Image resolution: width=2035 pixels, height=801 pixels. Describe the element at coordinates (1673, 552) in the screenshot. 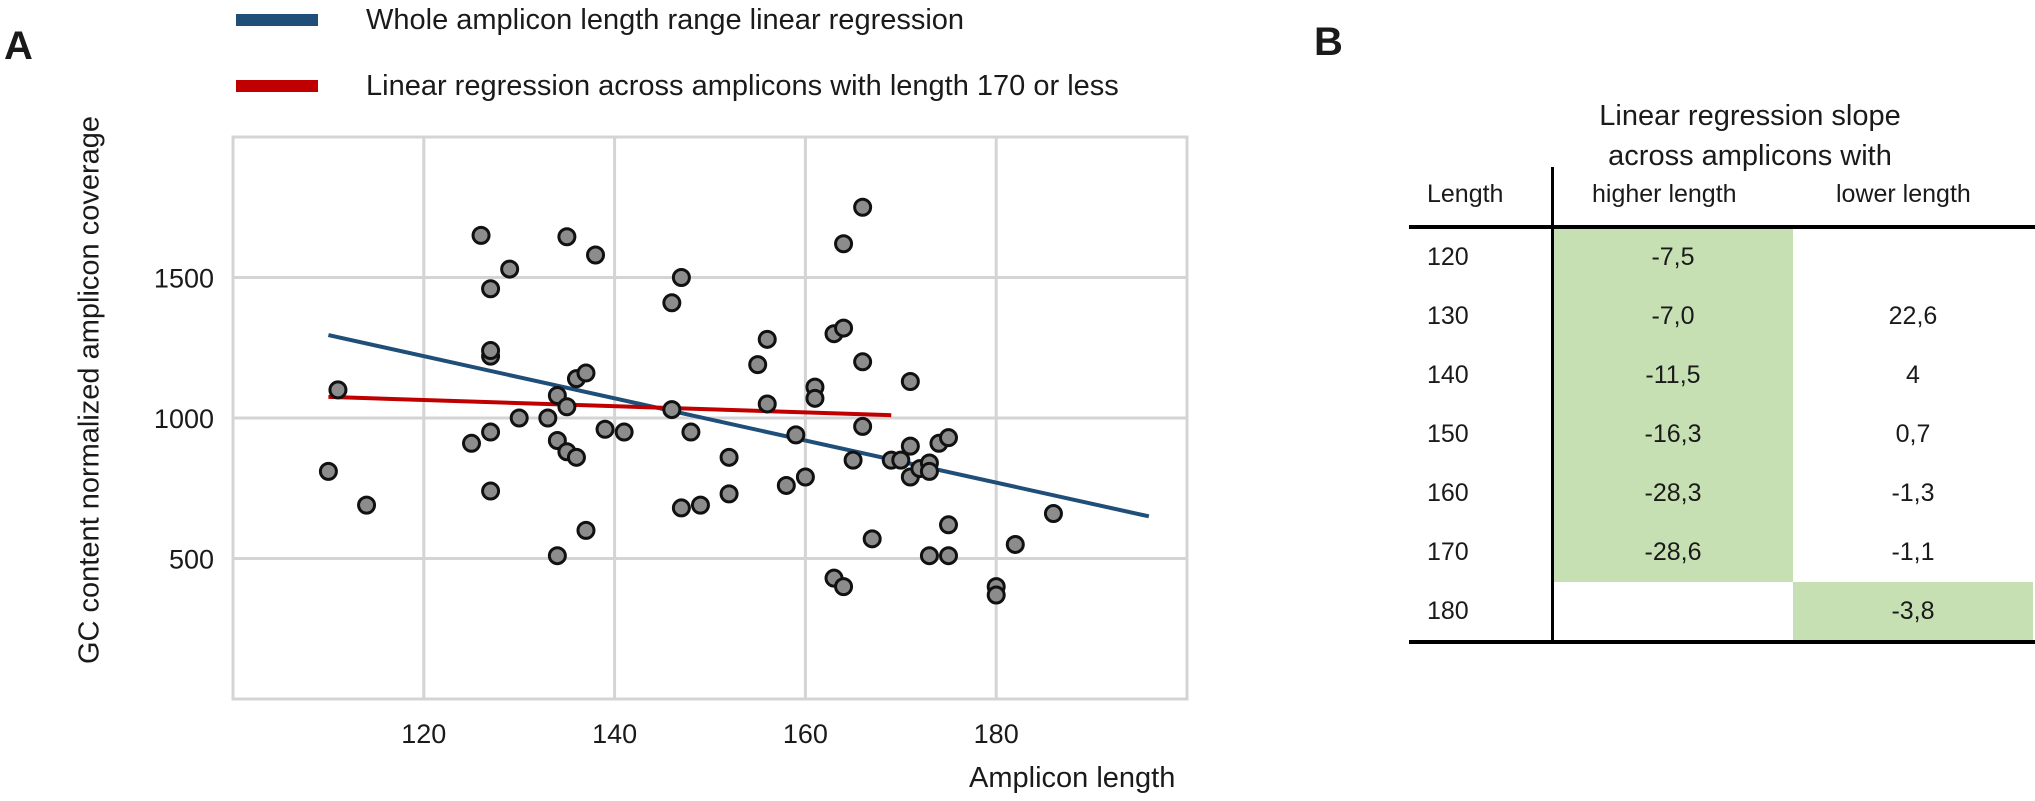

I see `table-cell-higher: -28,6` at that location.